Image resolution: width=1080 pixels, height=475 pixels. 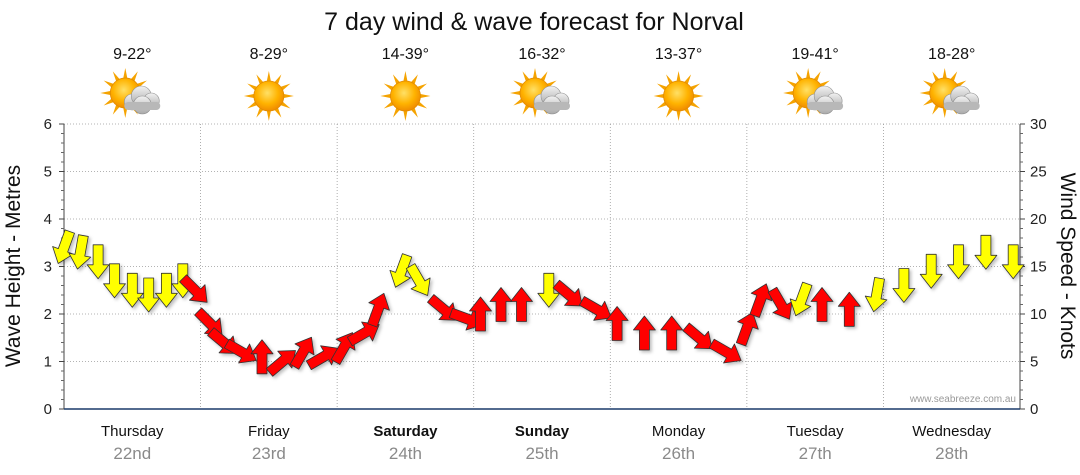 I want to click on day-temp: 13-37°, so click(x=678, y=54).